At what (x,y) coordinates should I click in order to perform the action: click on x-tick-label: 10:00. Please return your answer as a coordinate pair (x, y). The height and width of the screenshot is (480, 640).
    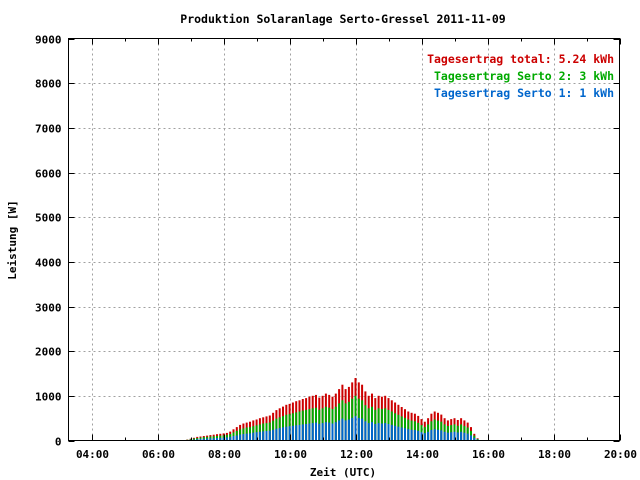
    Looking at the image, I should click on (290, 454).